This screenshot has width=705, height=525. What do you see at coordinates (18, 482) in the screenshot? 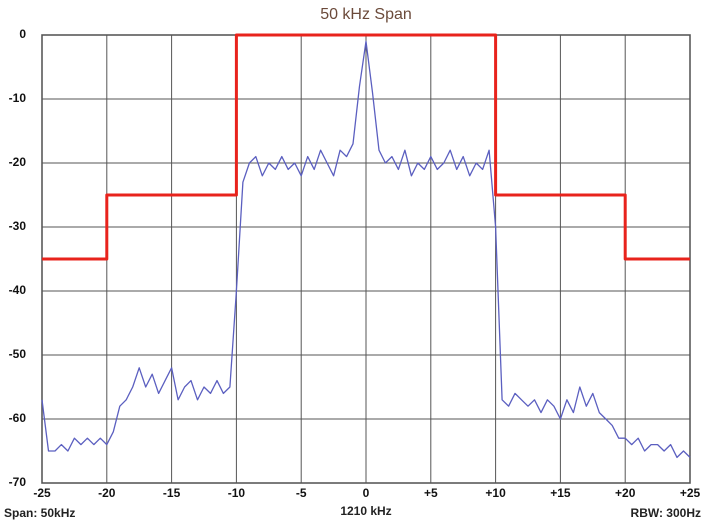
I see `y-tick-label: -70` at bounding box center [18, 482].